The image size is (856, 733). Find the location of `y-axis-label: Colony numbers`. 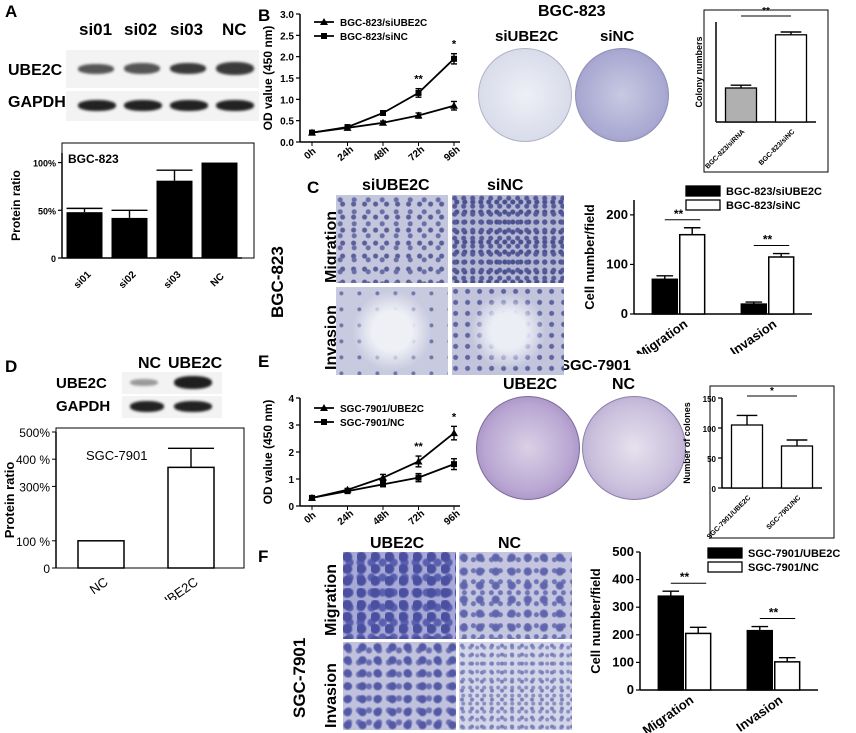

y-axis-label: Colony numbers is located at coordinates (699, 71).